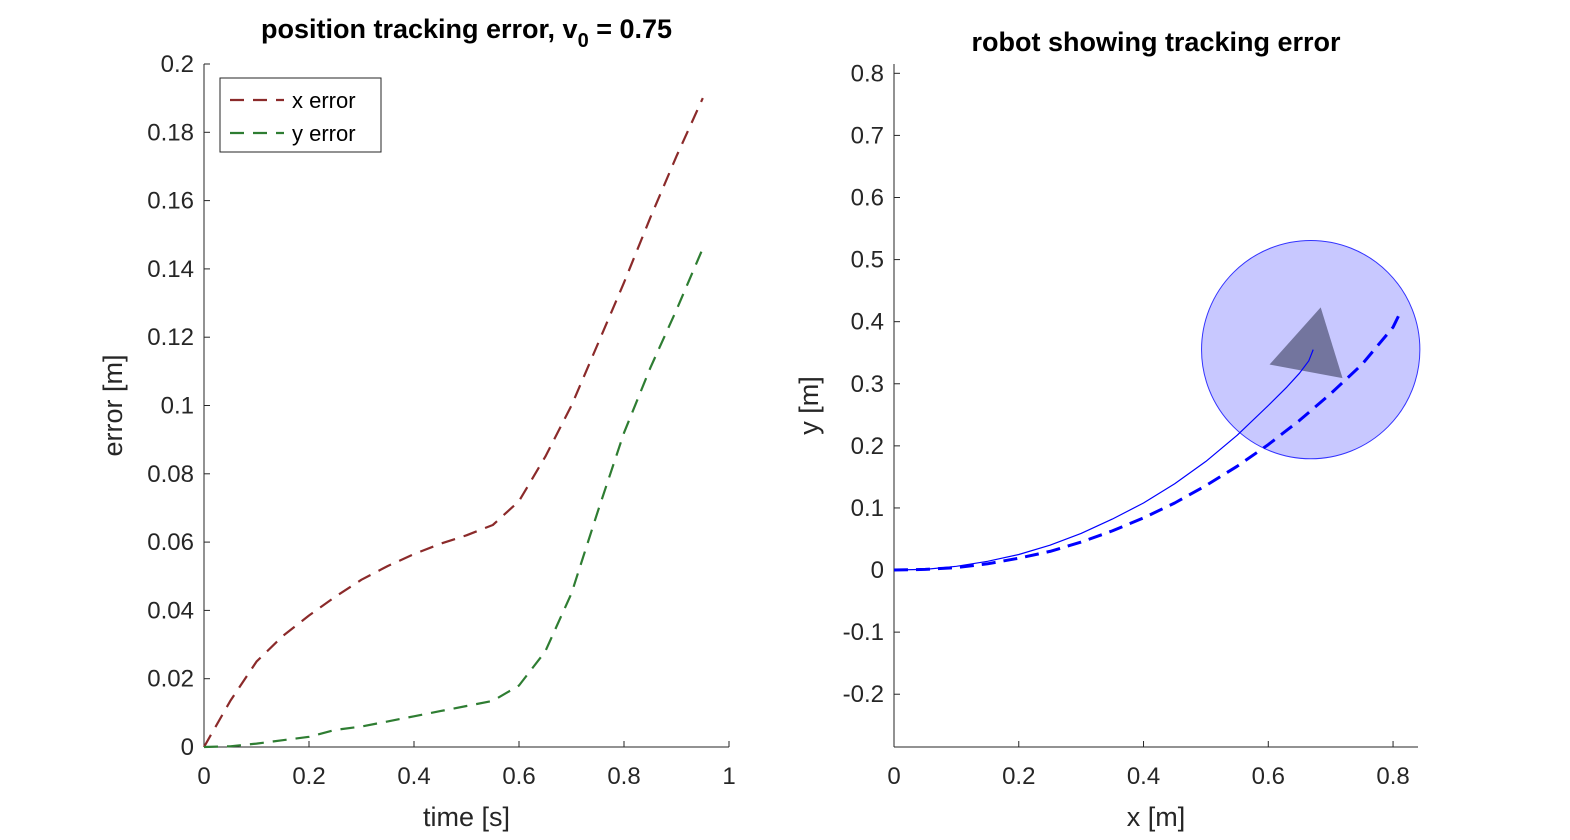 The height and width of the screenshot is (840, 1570). I want to click on chart-title-main: position tracking error, v, so click(419, 29).